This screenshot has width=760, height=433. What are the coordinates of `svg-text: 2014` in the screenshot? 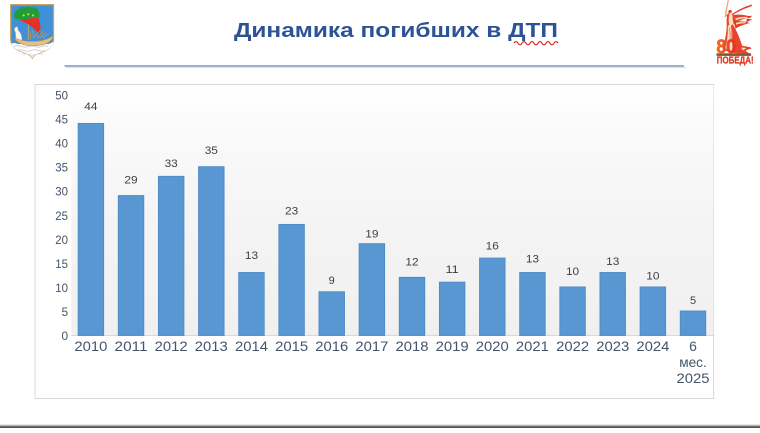 It's located at (251, 346).